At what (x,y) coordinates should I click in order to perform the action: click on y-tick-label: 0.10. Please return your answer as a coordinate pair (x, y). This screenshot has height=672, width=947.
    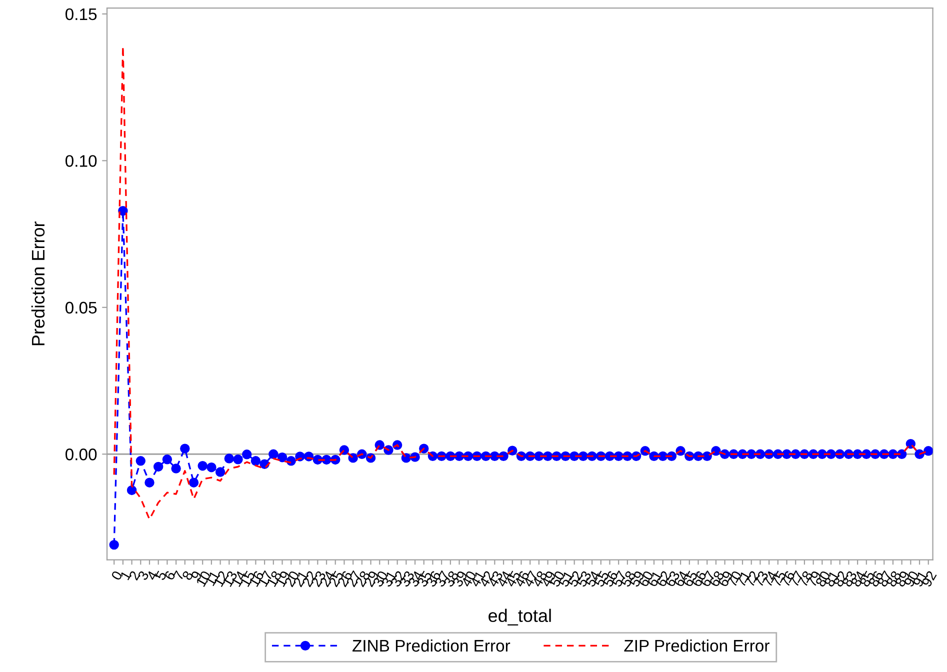
    Looking at the image, I should click on (81, 161).